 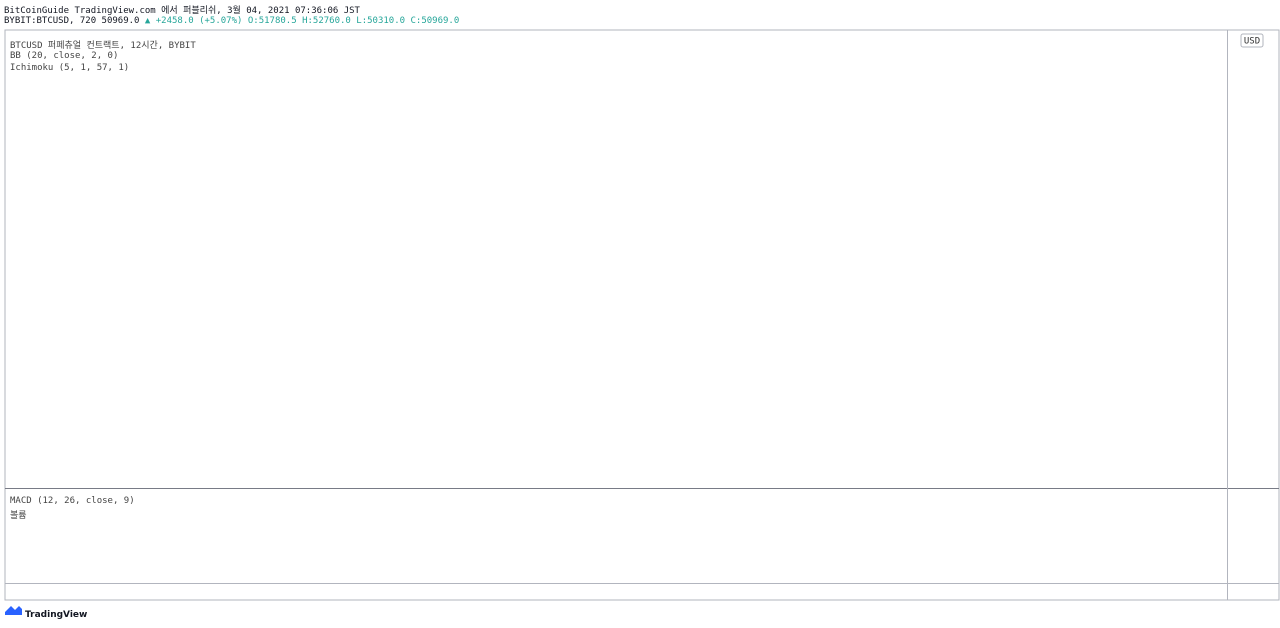 I want to click on logo-icon, so click(x=13, y=610).